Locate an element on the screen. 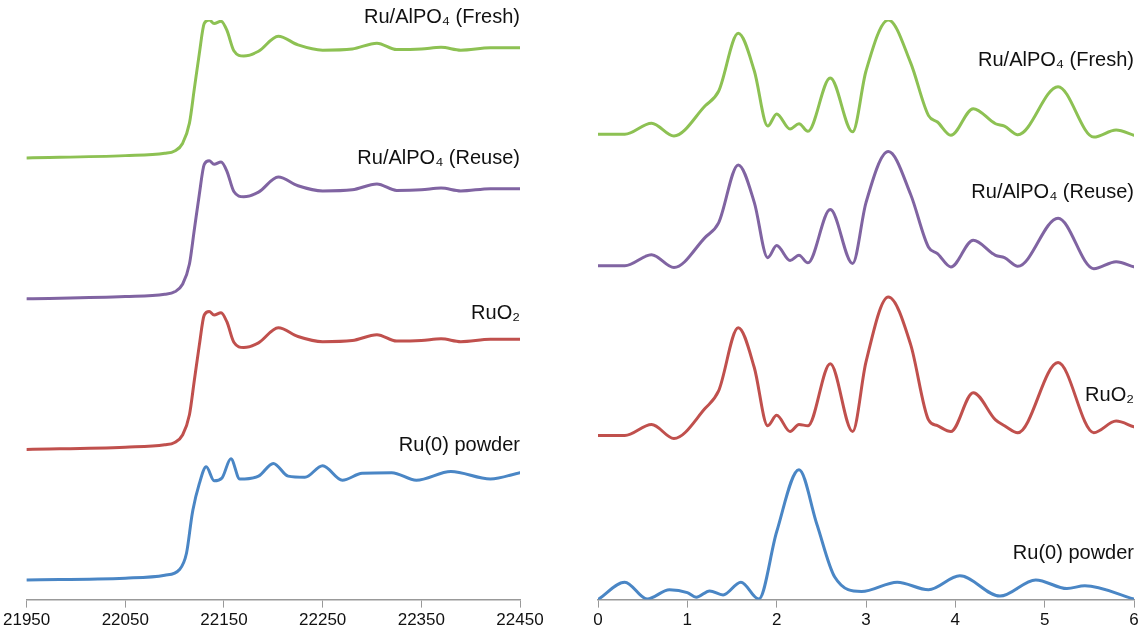 The width and height of the screenshot is (1146, 640). x-tick-label: 1 is located at coordinates (687, 620).